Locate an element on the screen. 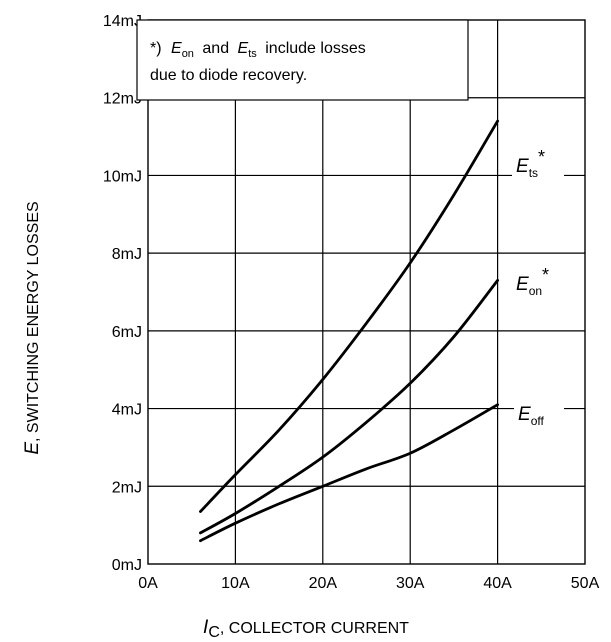  y-tick-label-10: 10mJ is located at coordinates (122, 176).